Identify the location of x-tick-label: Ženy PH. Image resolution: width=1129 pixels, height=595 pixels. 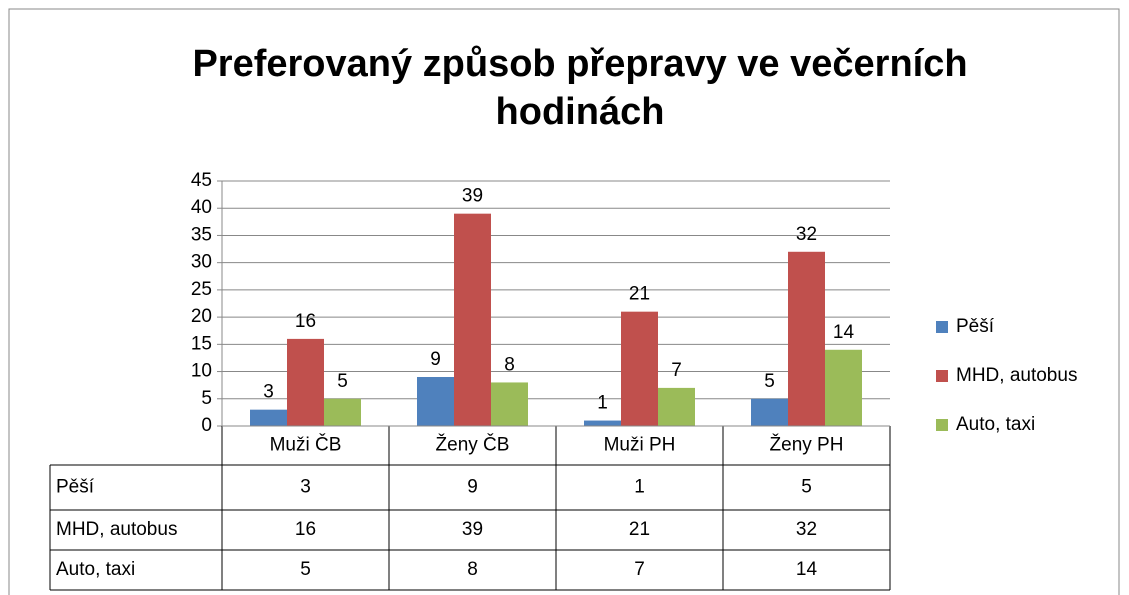
(807, 445).